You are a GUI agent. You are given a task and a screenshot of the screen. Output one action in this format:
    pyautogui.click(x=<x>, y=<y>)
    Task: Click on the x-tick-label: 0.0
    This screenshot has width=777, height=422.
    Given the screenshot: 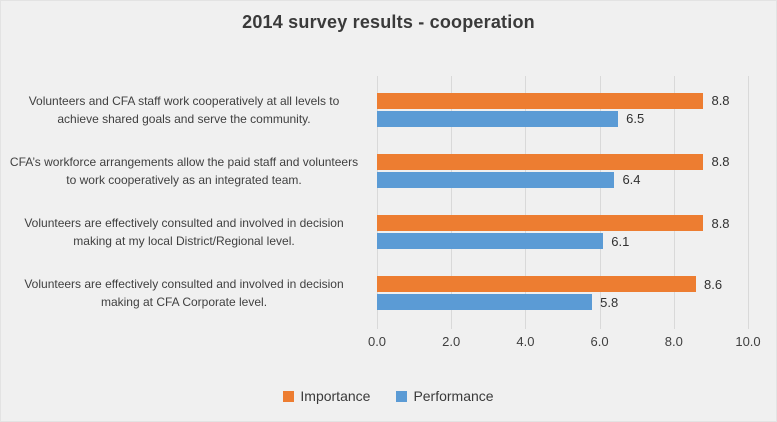 What is the action you would take?
    pyautogui.click(x=377, y=341)
    